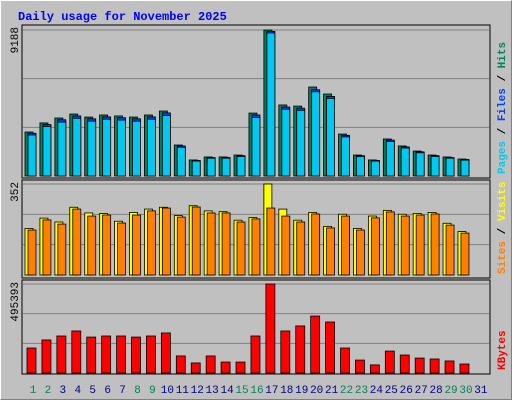  What do you see at coordinates (271, 391) in the screenshot?
I see `x-tick-label: 17` at bounding box center [271, 391].